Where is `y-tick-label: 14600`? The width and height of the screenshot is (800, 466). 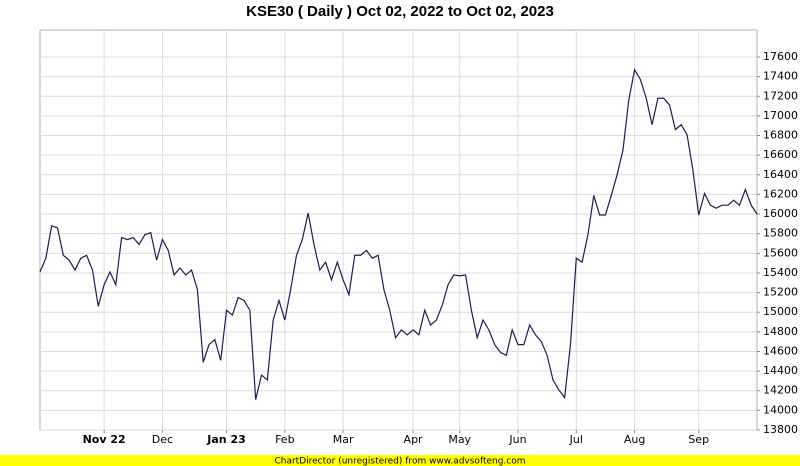 y-tick-label: 14600 is located at coordinates (780, 350).